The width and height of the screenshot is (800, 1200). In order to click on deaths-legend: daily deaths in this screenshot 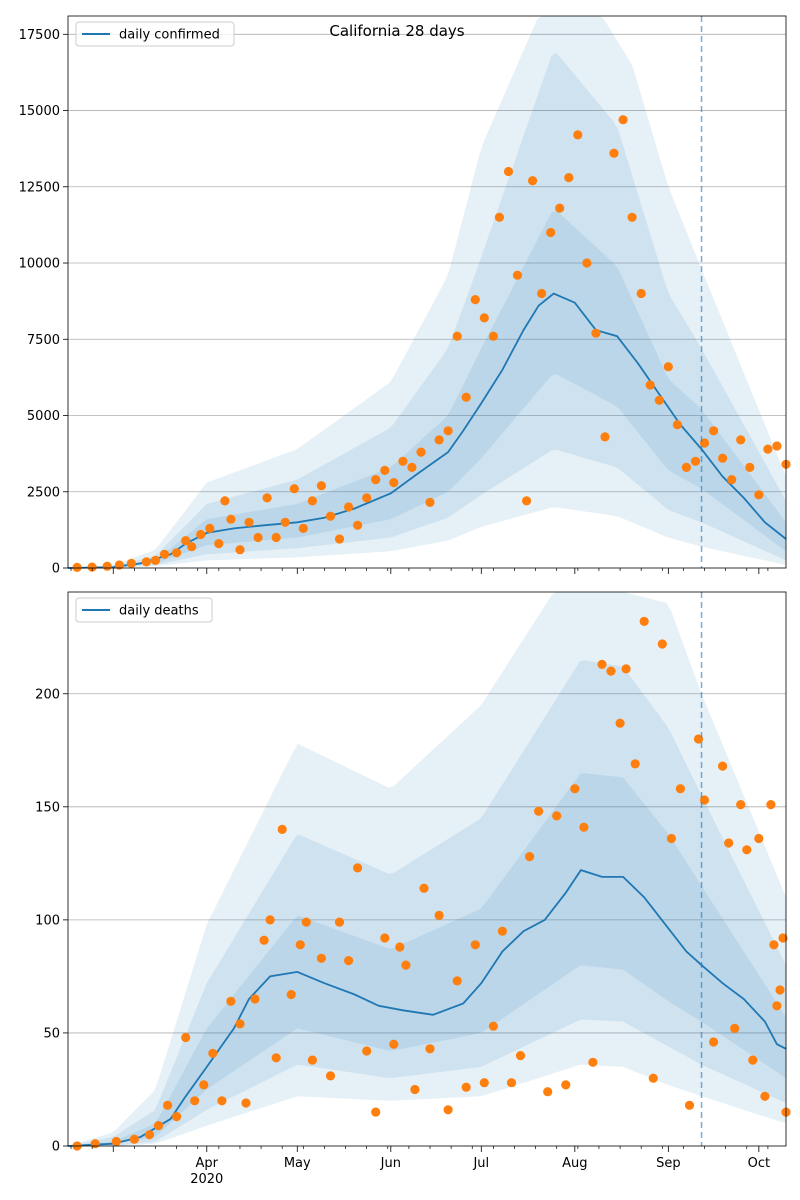, I will do `click(144, 610)`.